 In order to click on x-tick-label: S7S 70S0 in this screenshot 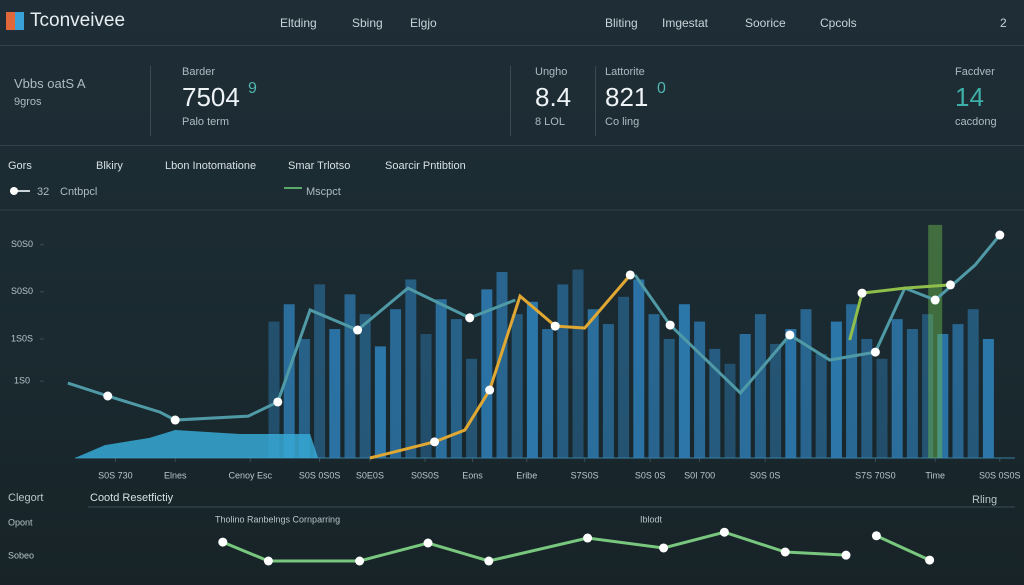, I will do `click(875, 475)`.